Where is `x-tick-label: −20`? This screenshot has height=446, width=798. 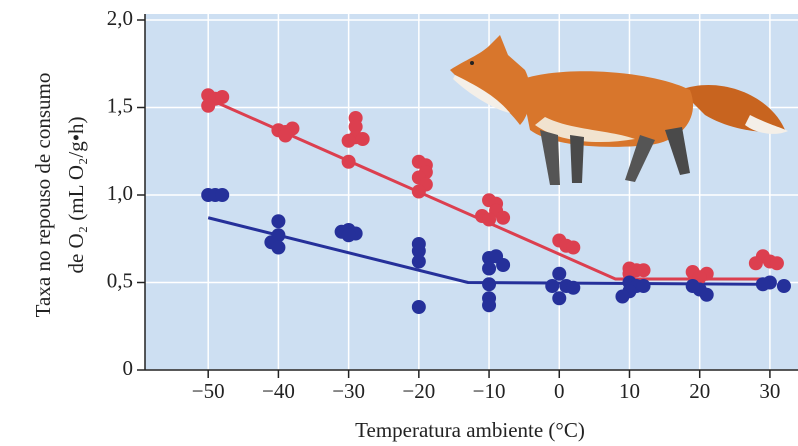
x-tick-label: −20 is located at coordinates (418, 391).